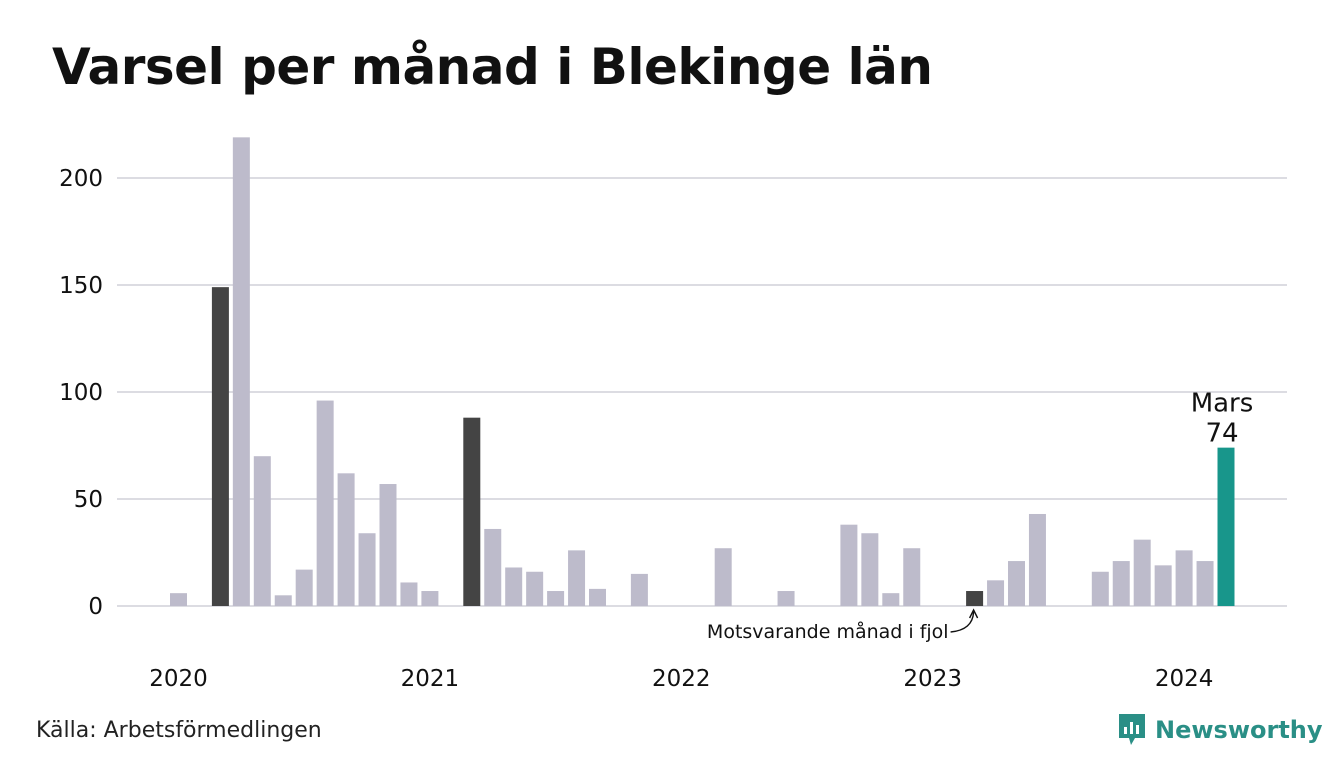 Image resolution: width=1340 pixels, height=780 pixels. Describe the element at coordinates (81, 393) in the screenshot. I see `y-tick-label: 100` at that location.